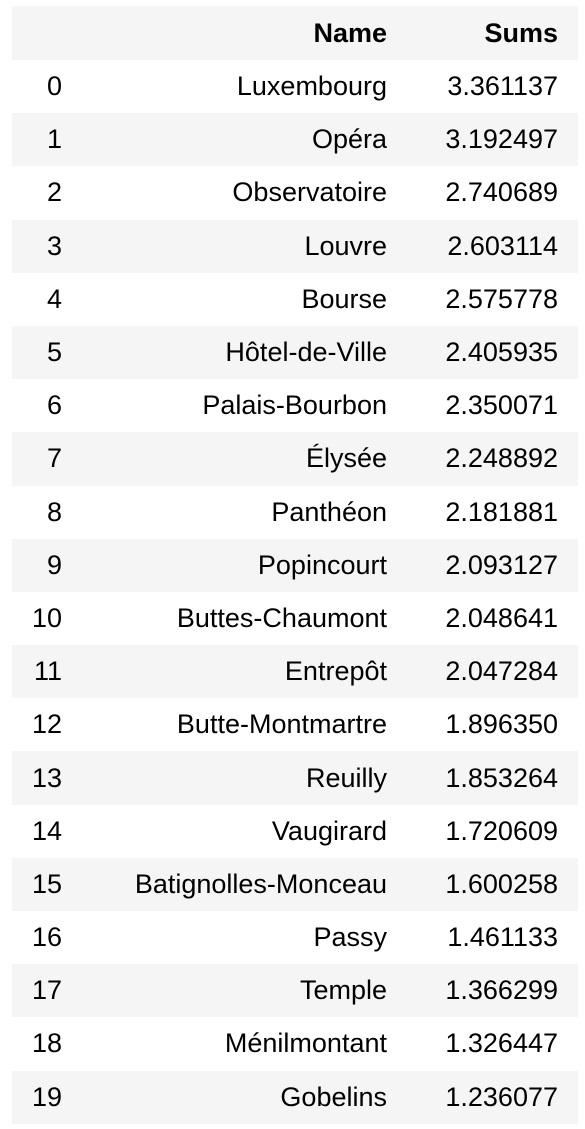  What do you see at coordinates (47, 671) in the screenshot?
I see `row-index-cell: 11` at bounding box center [47, 671].